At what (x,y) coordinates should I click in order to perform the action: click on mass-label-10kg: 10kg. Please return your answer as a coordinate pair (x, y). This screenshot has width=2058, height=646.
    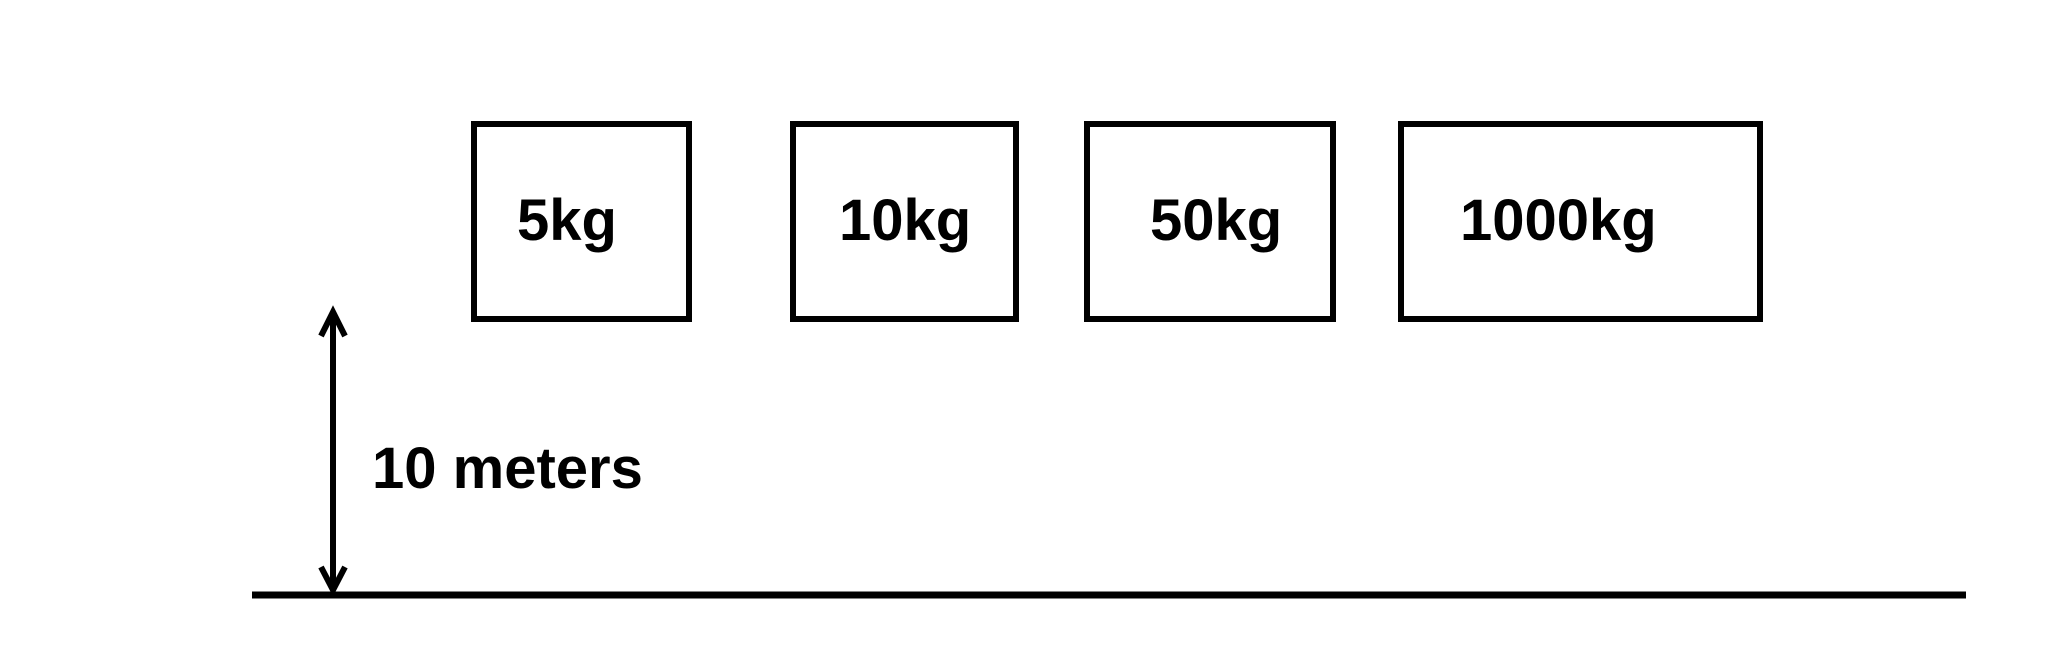
    Looking at the image, I should click on (905, 220).